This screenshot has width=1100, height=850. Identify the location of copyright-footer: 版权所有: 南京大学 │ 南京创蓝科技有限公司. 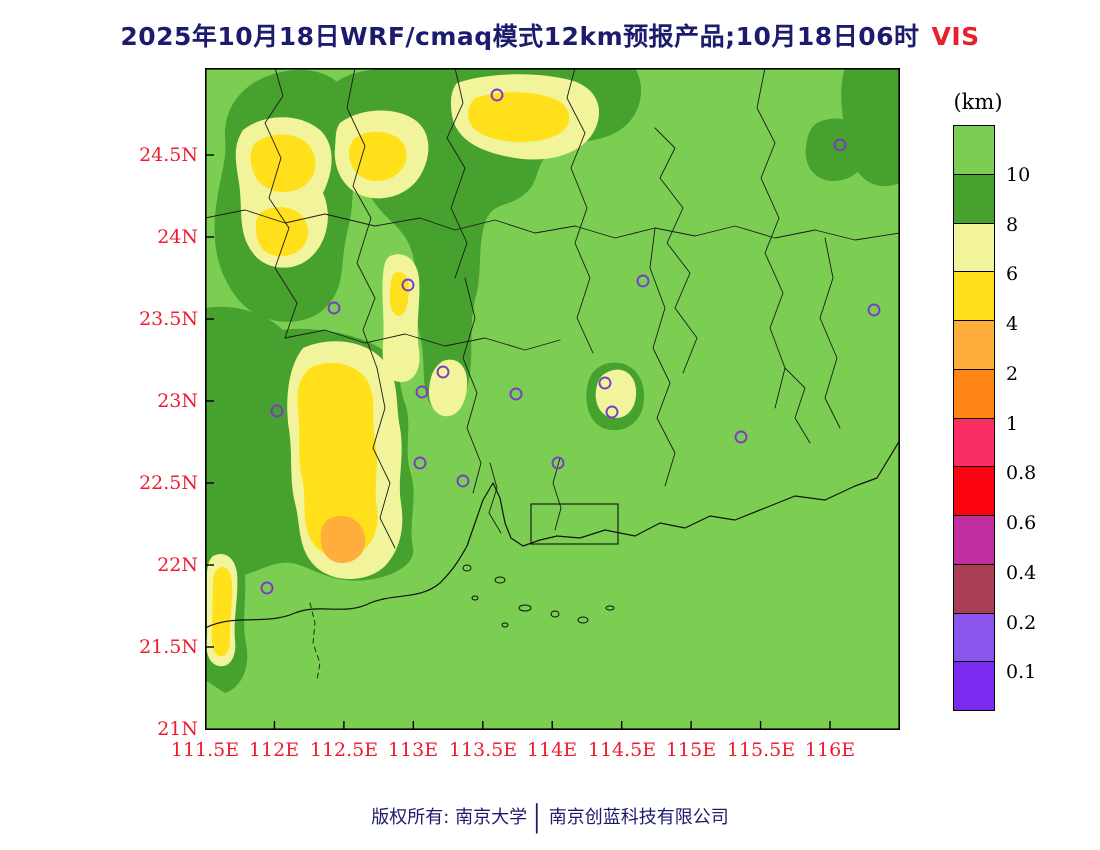
(550, 818).